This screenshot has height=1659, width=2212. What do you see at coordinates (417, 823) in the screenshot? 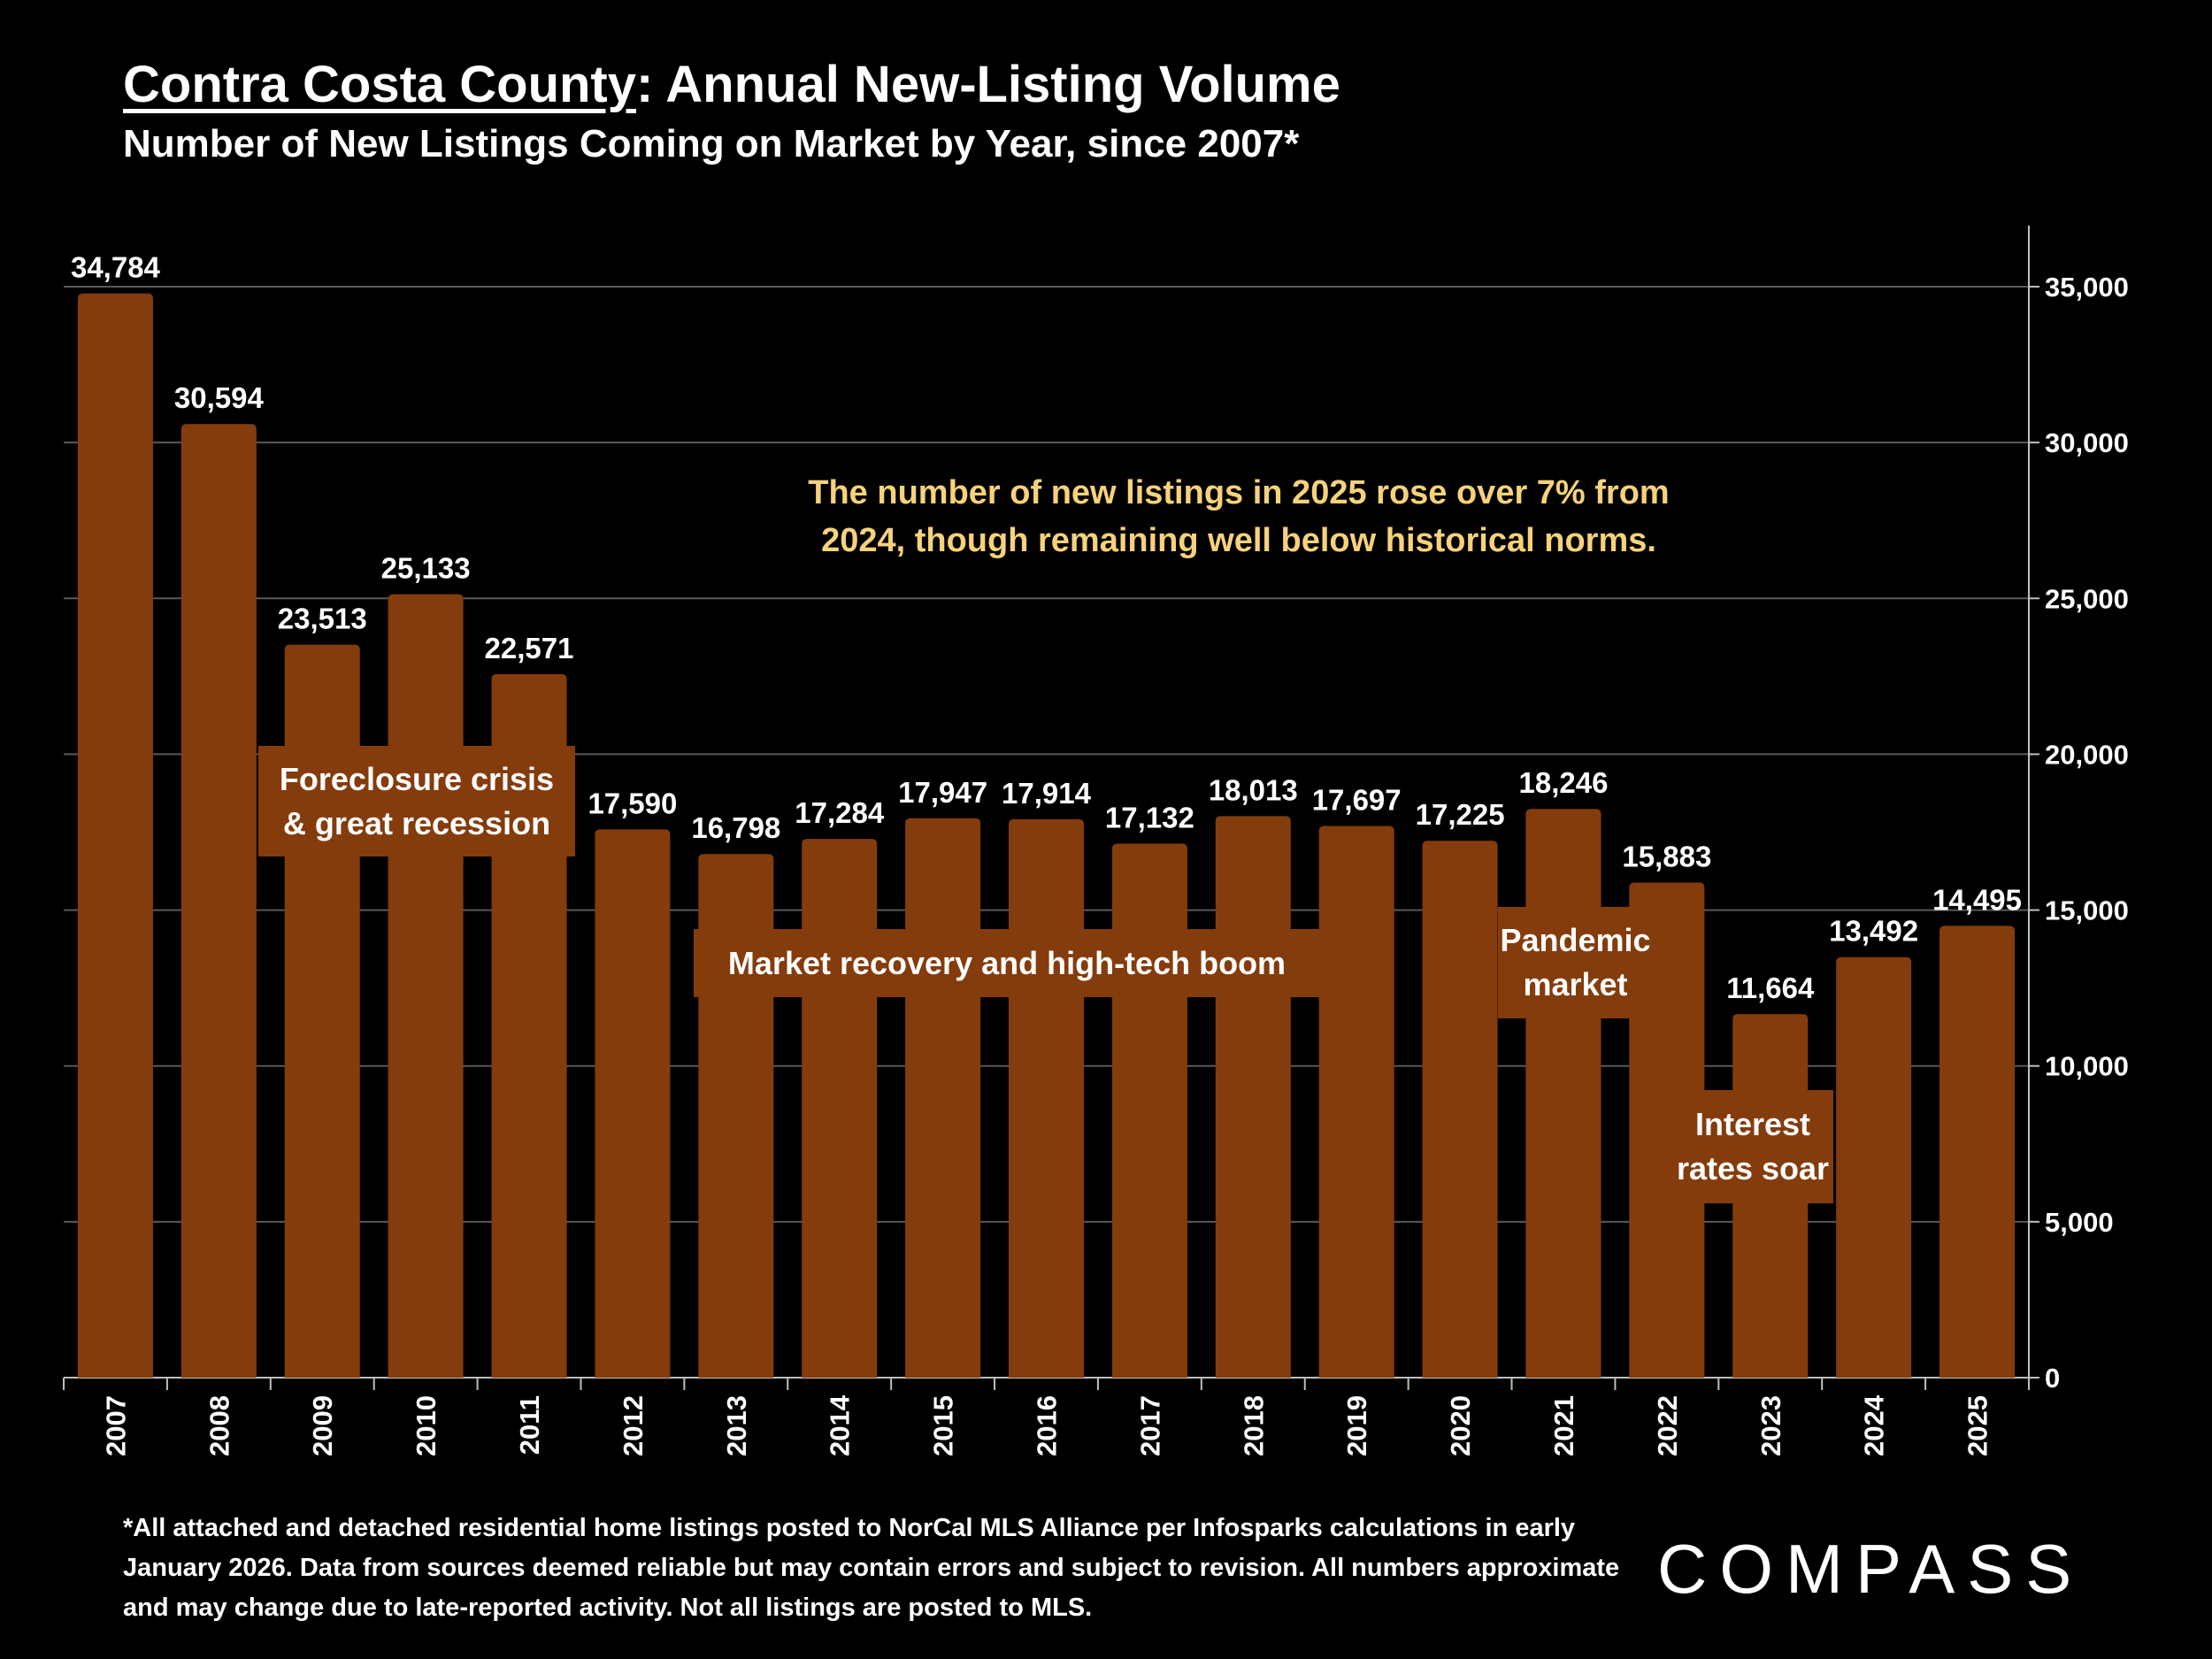
I see `period-label-line: & great recession` at bounding box center [417, 823].